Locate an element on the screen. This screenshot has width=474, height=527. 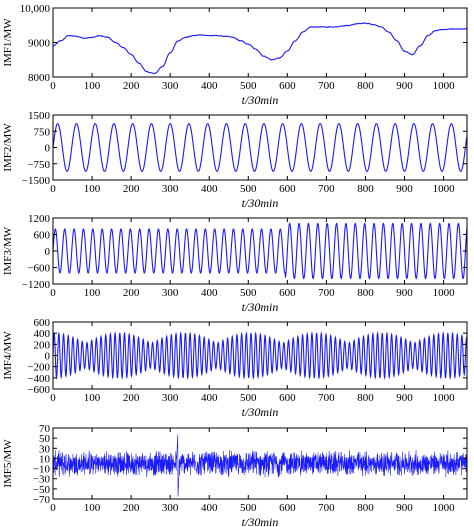
y-axis-label: IMF2/MW is located at coordinates (8, 147).